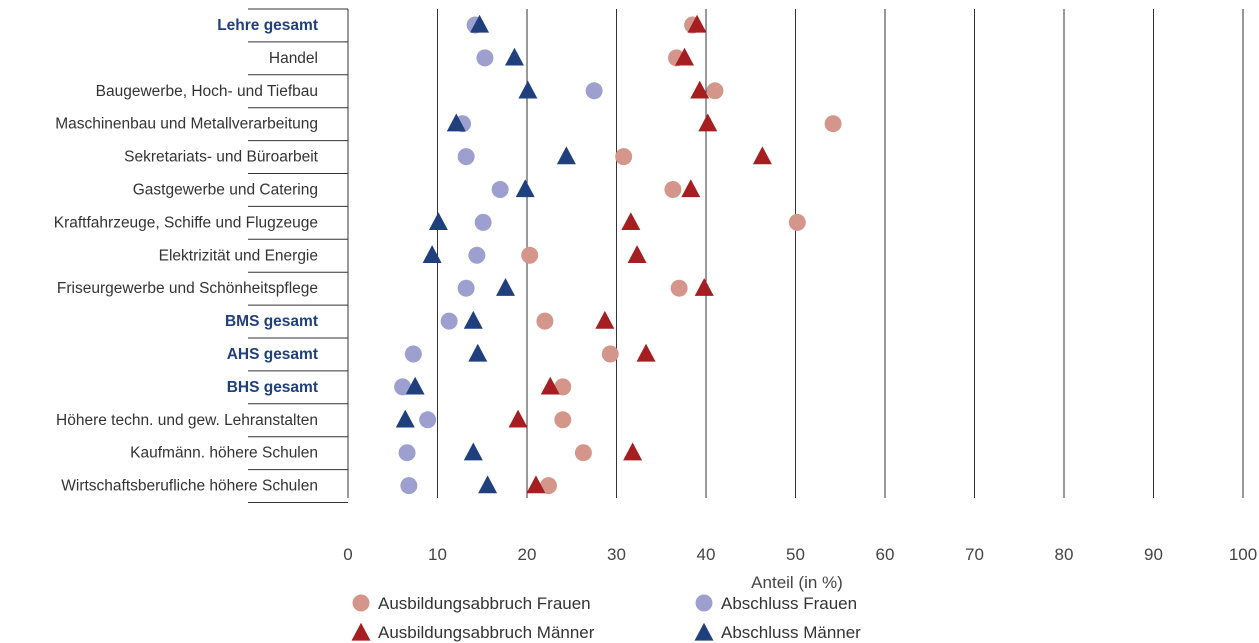  What do you see at coordinates (1243, 554) in the screenshot?
I see `x-tick-label: 100` at bounding box center [1243, 554].